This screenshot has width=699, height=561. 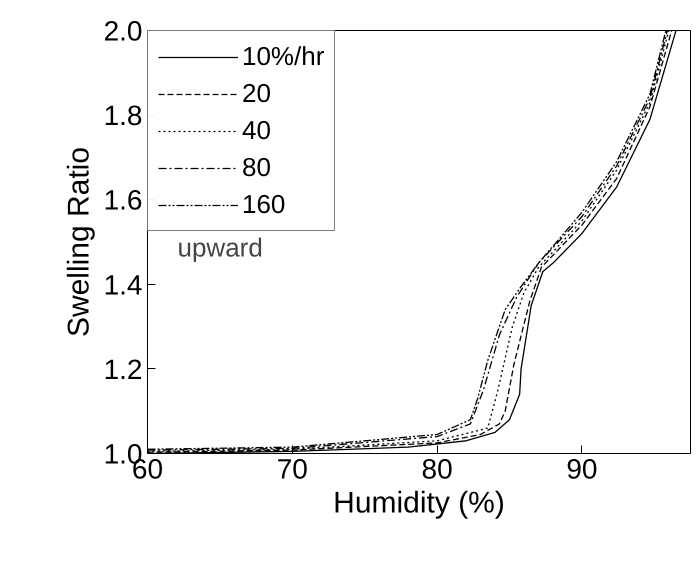 I want to click on legend-label: 20, so click(x=256, y=93).